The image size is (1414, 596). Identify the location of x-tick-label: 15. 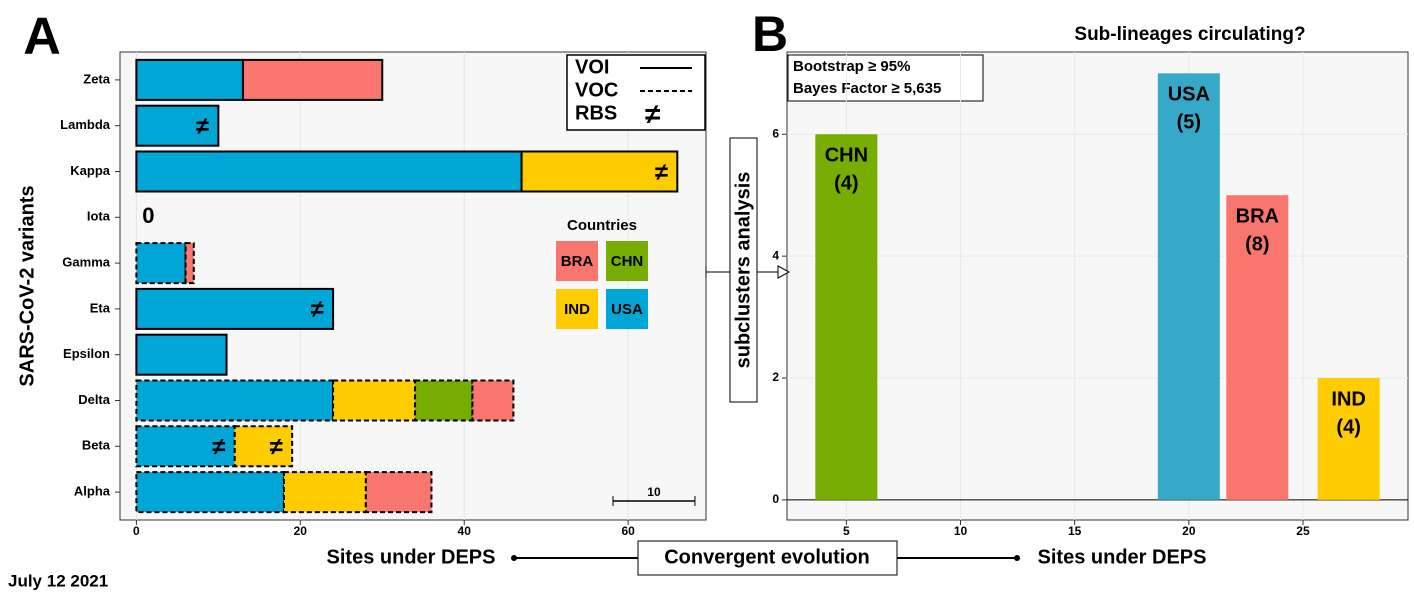
(1075, 531).